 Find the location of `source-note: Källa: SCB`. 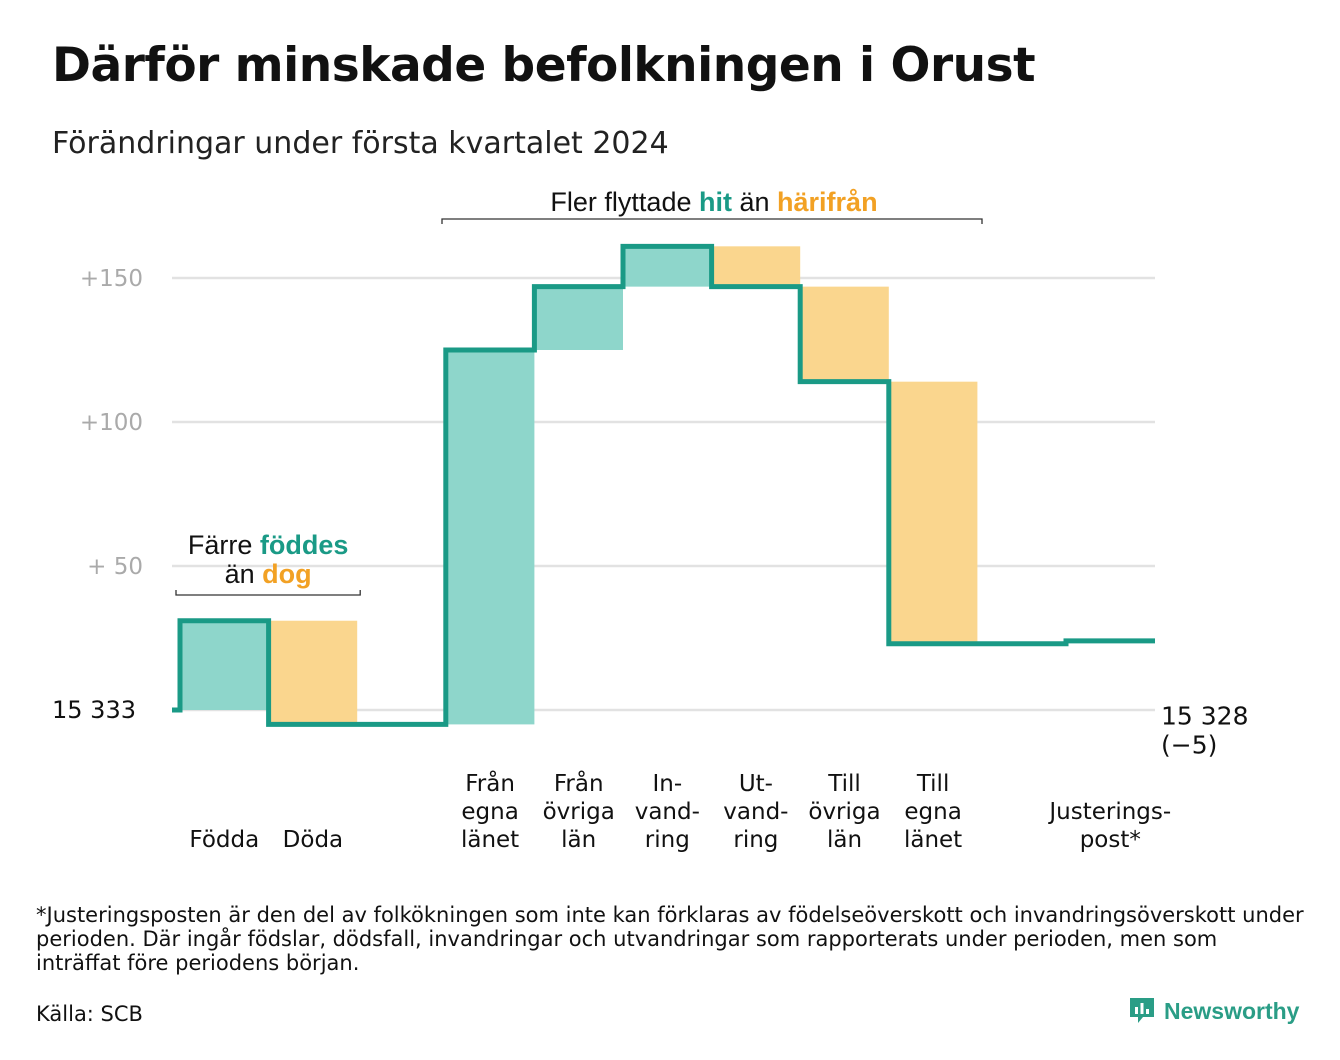

source-note: Källa: SCB is located at coordinates (89, 1014).